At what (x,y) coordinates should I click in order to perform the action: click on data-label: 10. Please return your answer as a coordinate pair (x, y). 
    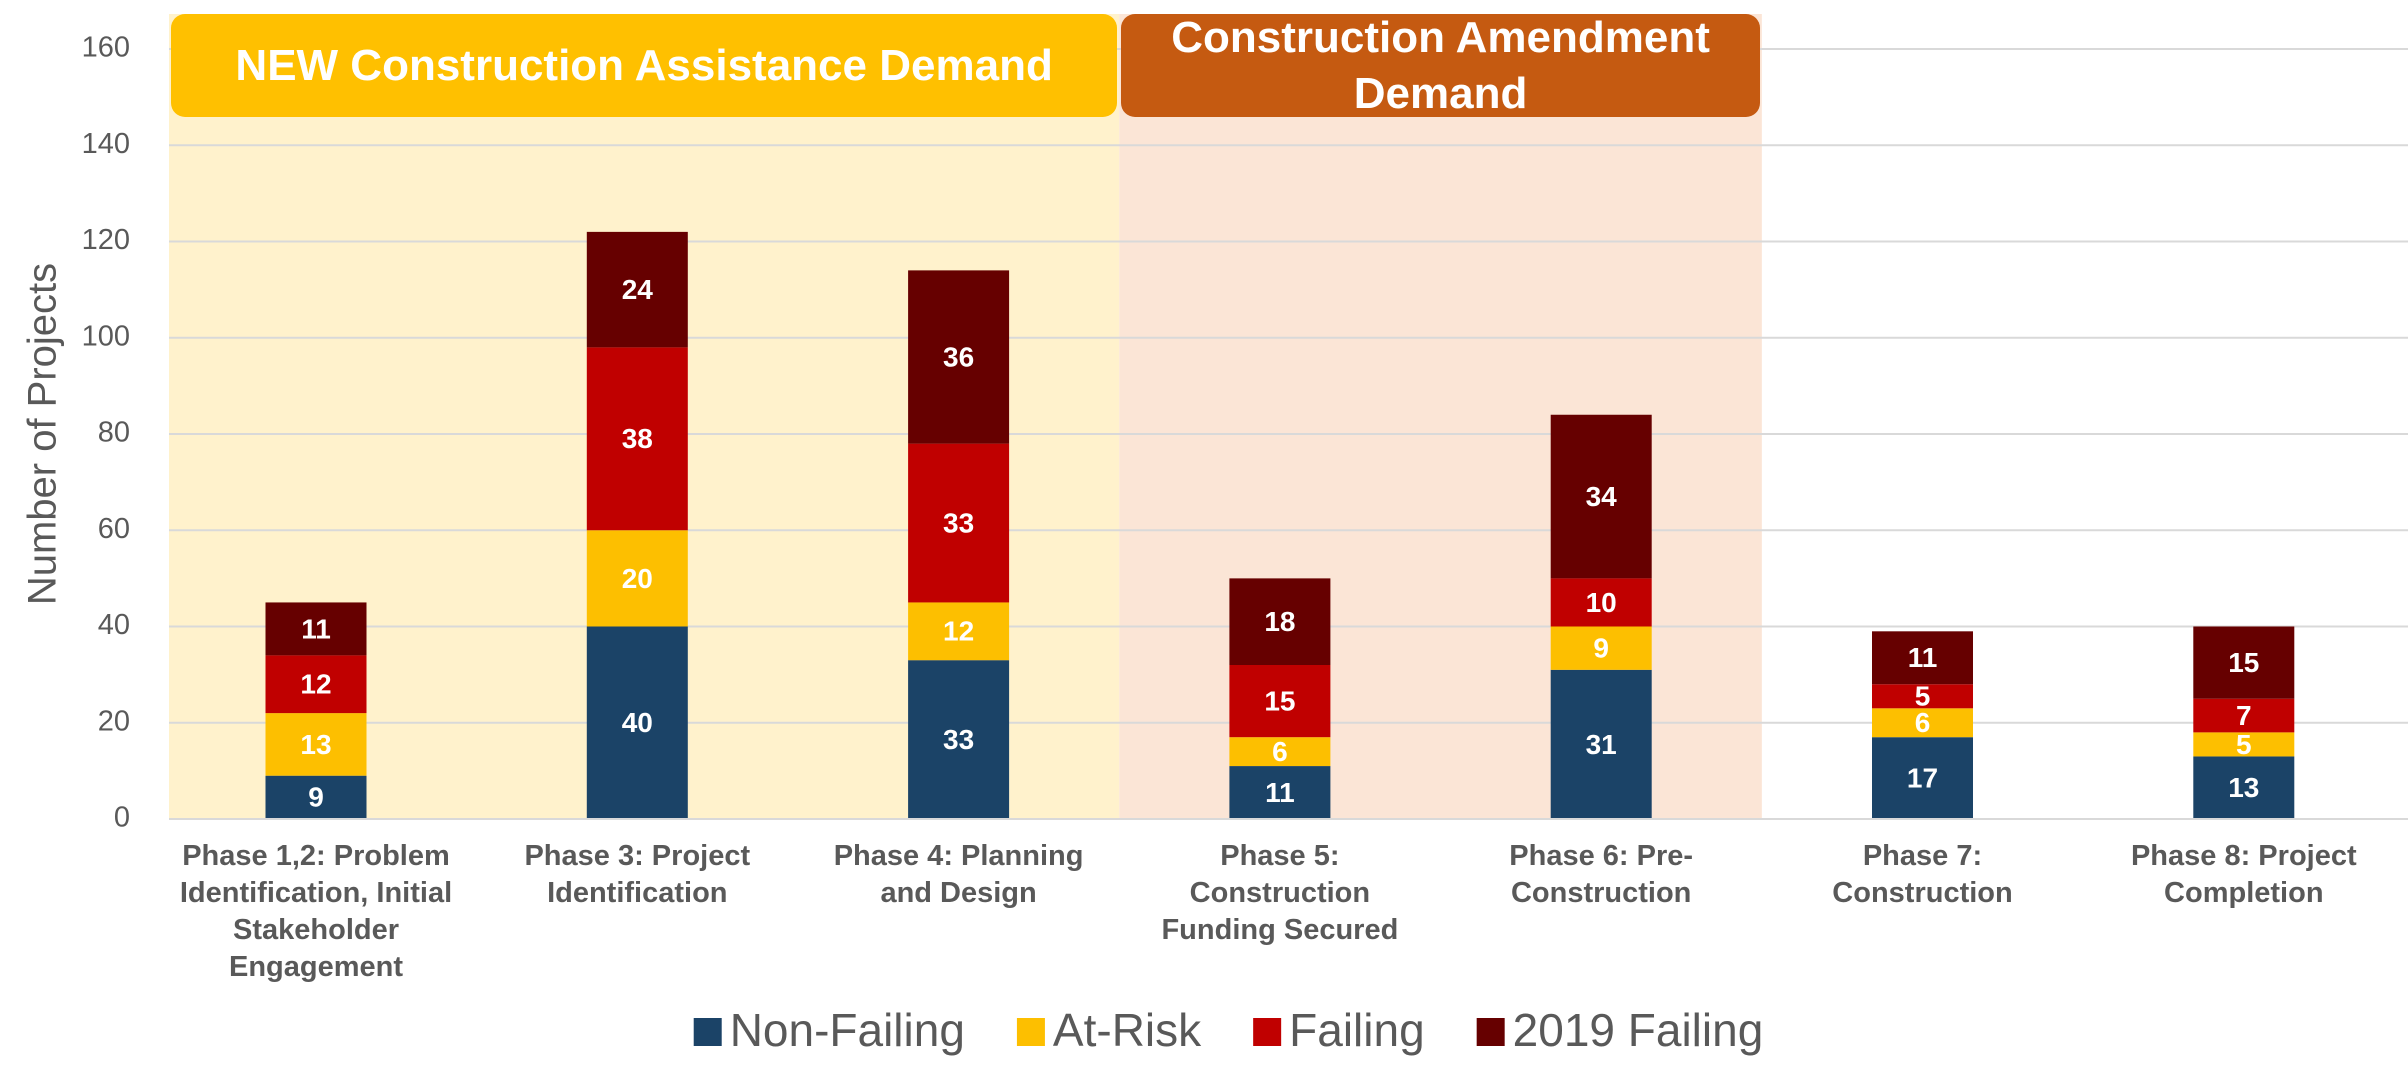
    Looking at the image, I should click on (1601, 602).